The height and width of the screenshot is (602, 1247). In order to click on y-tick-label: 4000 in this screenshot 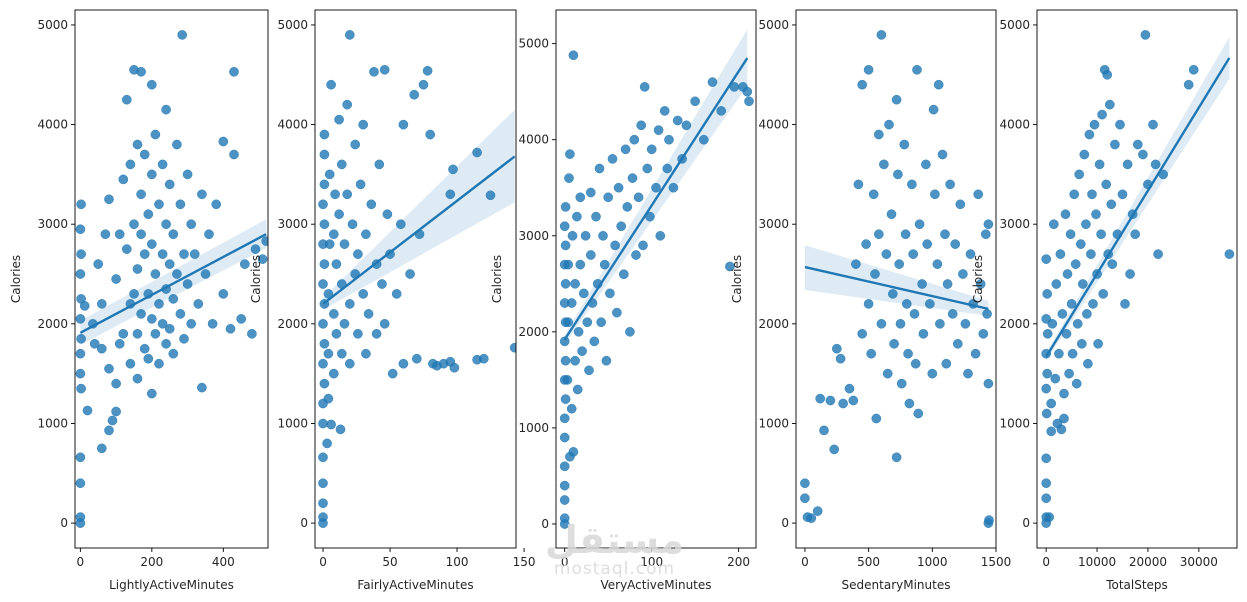, I will do `click(52, 125)`.